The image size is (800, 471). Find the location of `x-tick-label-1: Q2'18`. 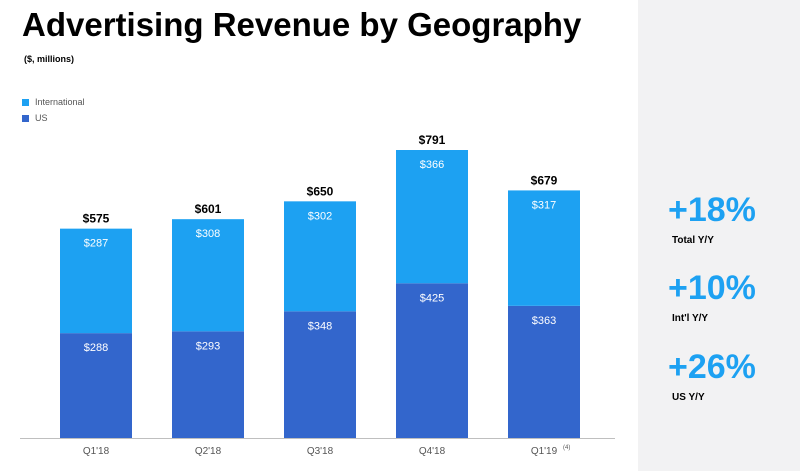

x-tick-label-1: Q2'18 is located at coordinates (208, 451).